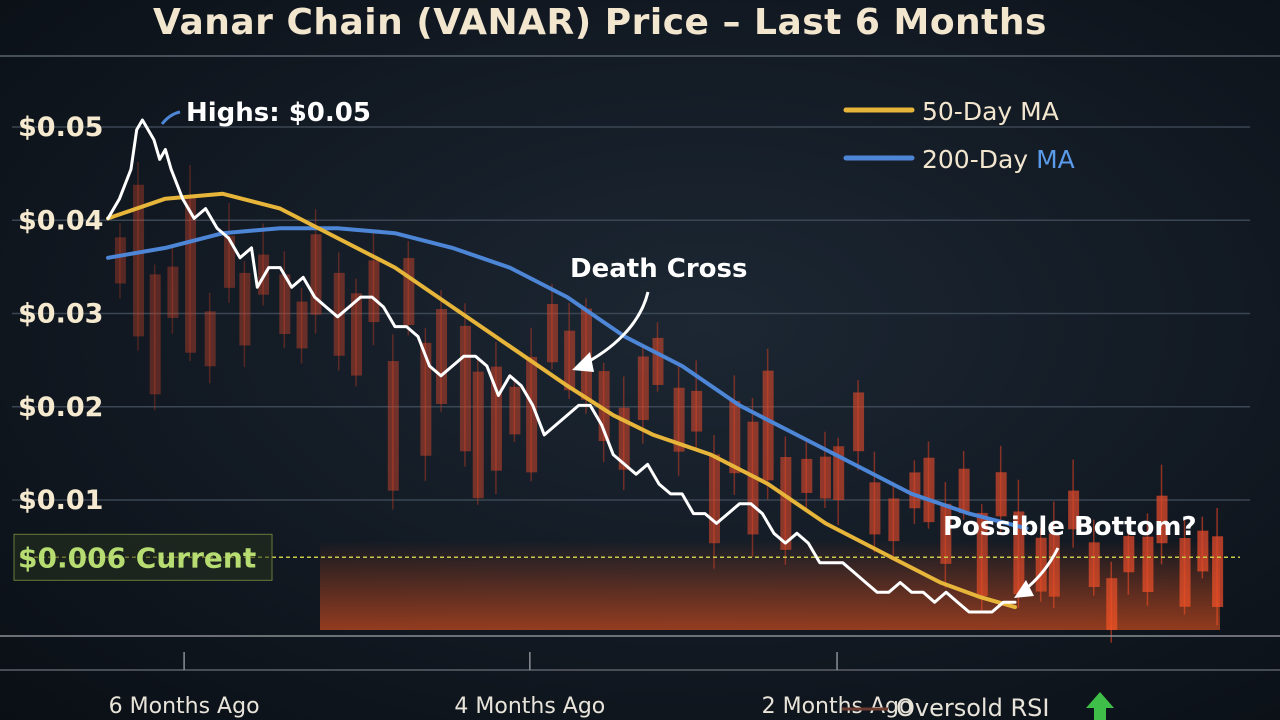  I want to click on legend: 50-Day MA 200-Day MA, so click(959, 135).